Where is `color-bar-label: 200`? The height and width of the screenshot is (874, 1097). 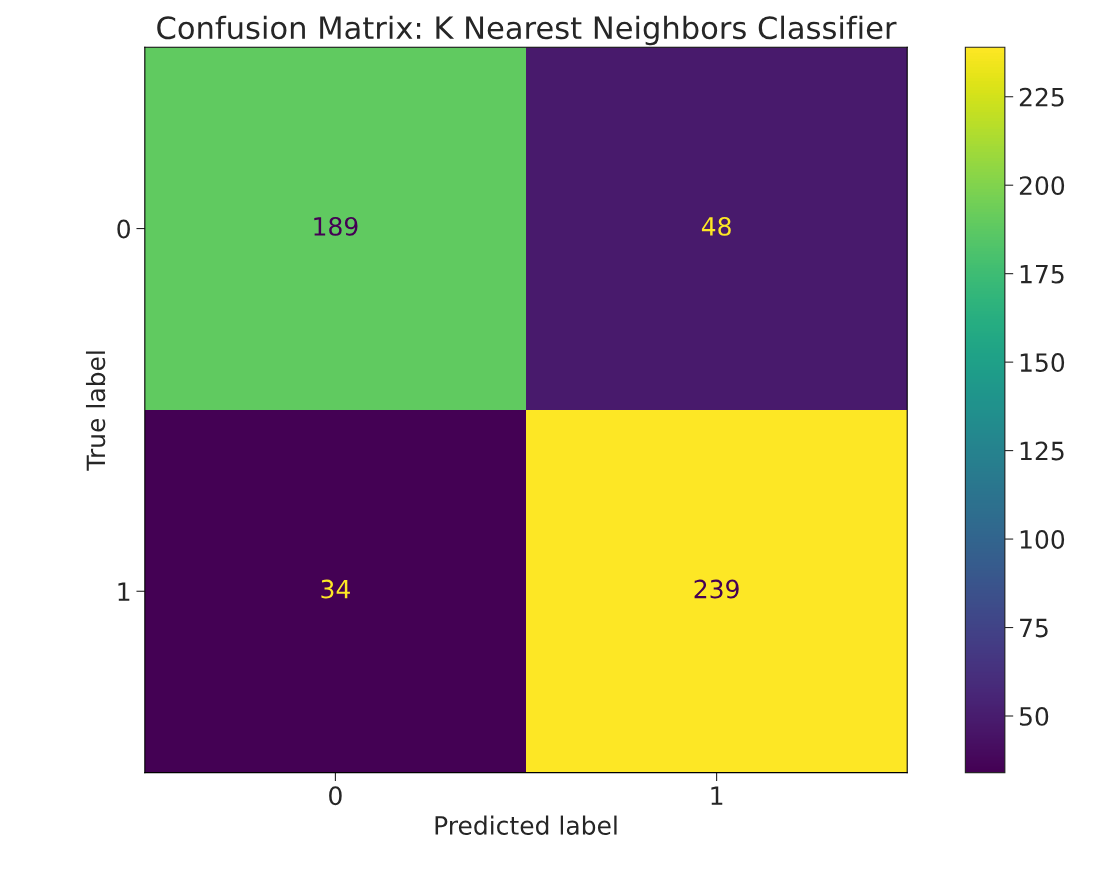 color-bar-label: 200 is located at coordinates (1042, 186).